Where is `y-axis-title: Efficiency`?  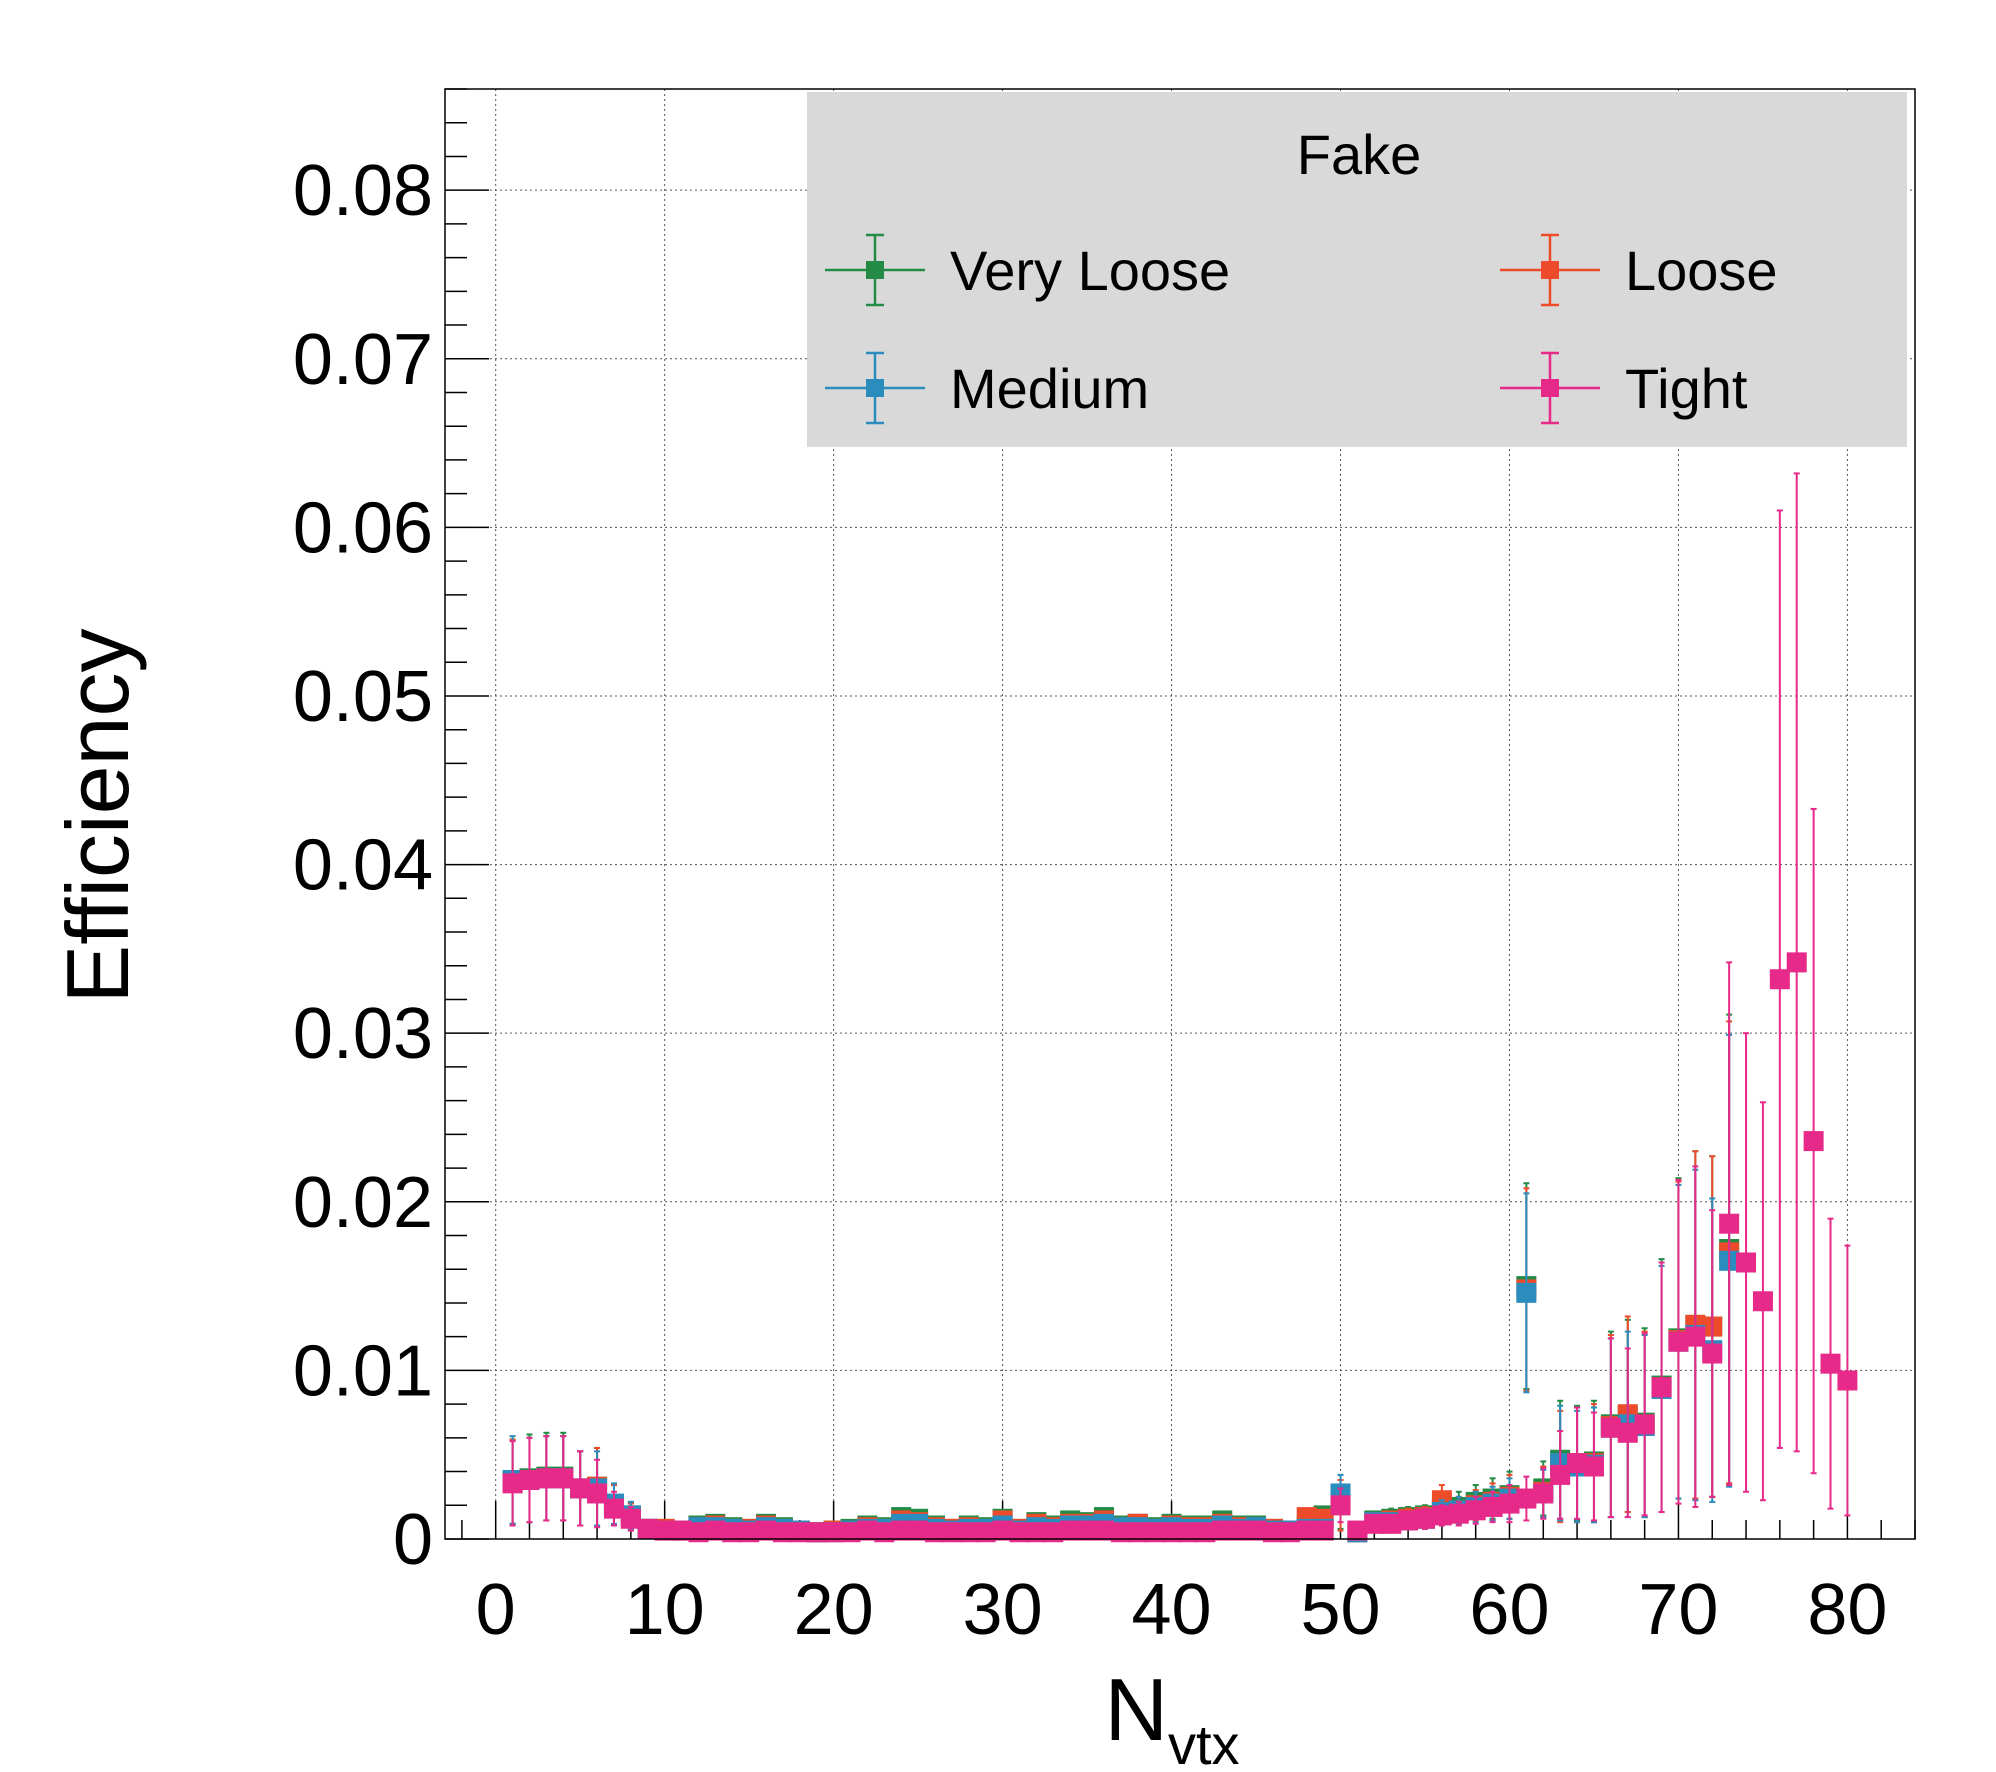 y-axis-title: Efficiency is located at coordinates (97, 816).